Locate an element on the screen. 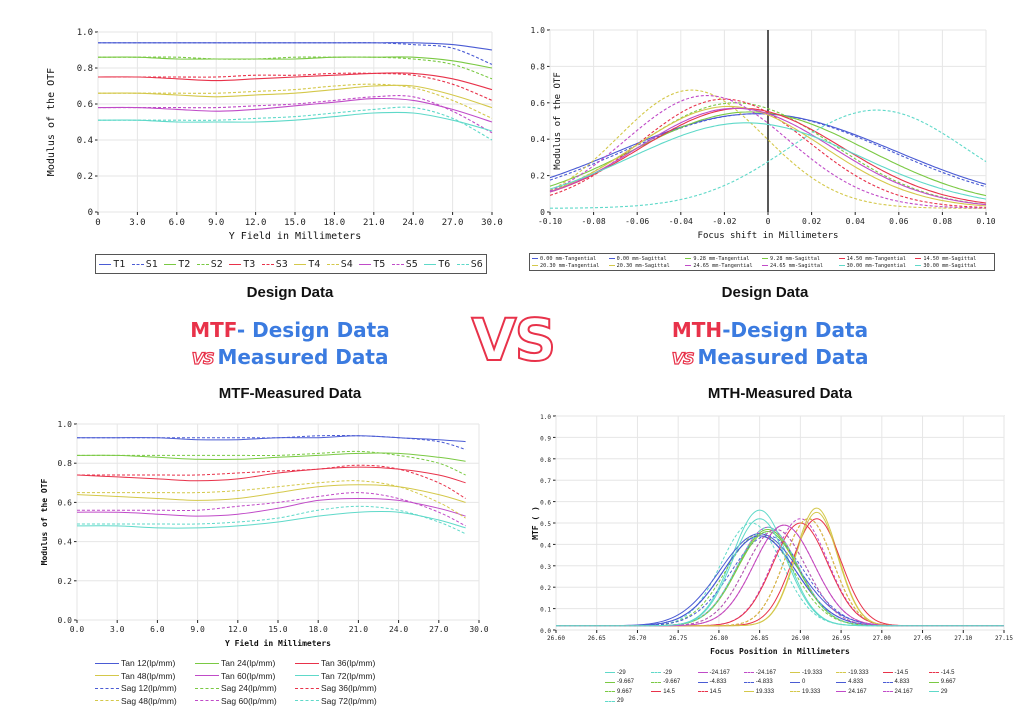 The width and height of the screenshot is (1024, 708). legend-label: 24.65 mm-Tangential is located at coordinates (723, 265).